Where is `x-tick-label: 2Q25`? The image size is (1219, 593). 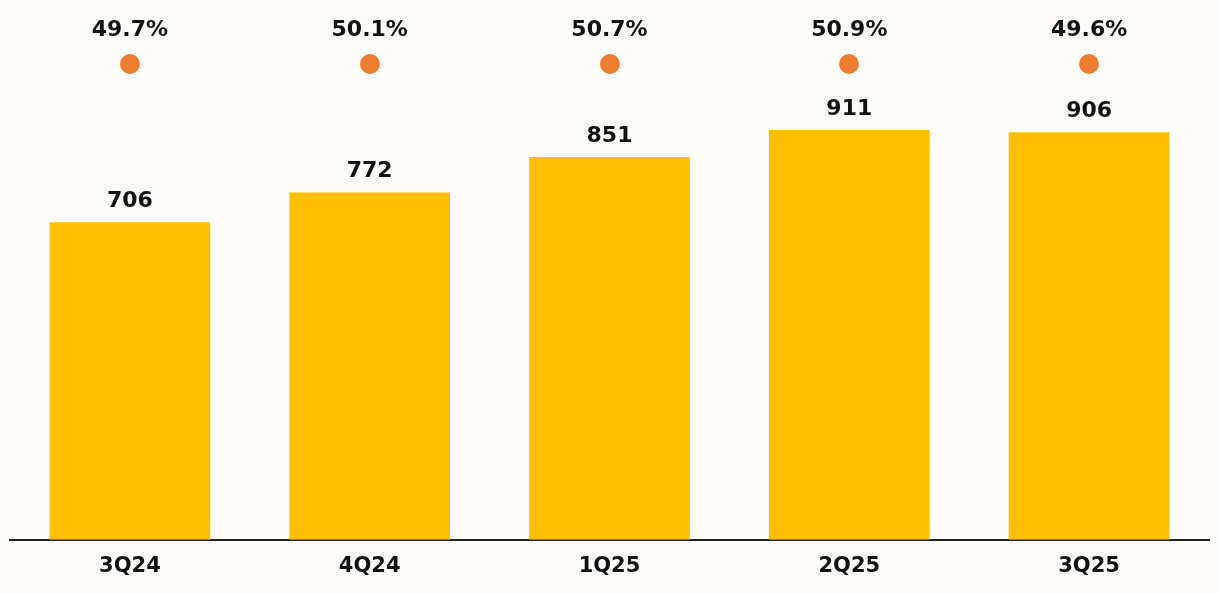 x-tick-label: 2Q25 is located at coordinates (849, 564).